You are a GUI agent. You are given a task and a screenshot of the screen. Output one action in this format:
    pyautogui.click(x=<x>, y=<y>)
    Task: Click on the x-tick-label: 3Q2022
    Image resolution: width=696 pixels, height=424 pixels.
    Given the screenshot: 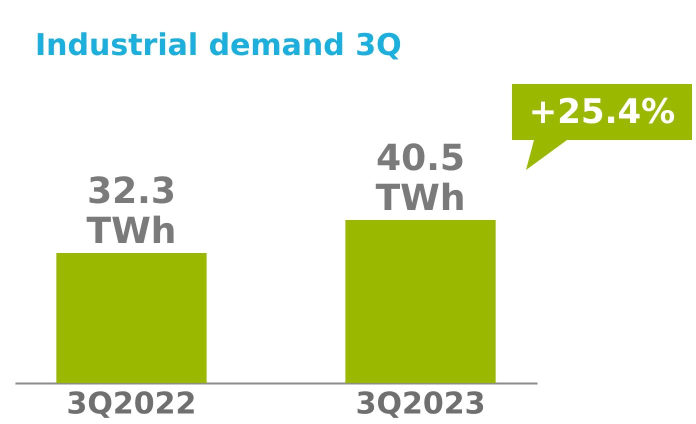 What is the action you would take?
    pyautogui.click(x=131, y=404)
    